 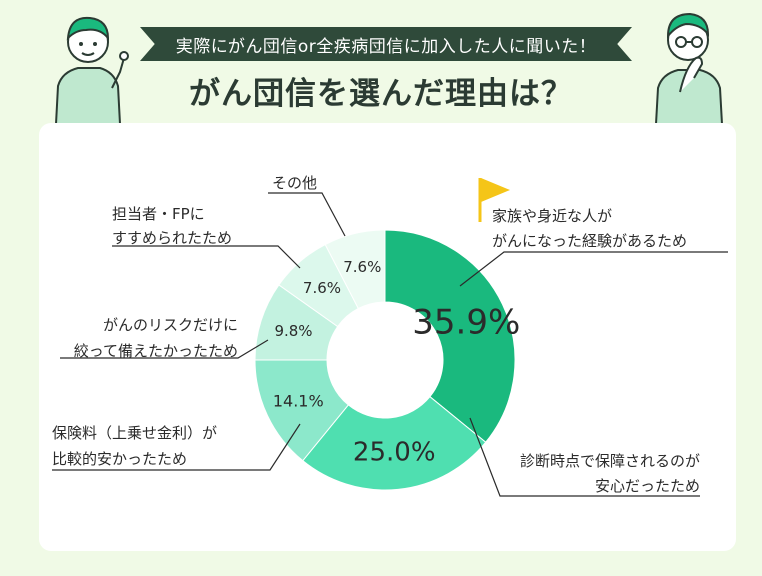 I want to click on person-pointing-illustration, so click(x=91, y=70).